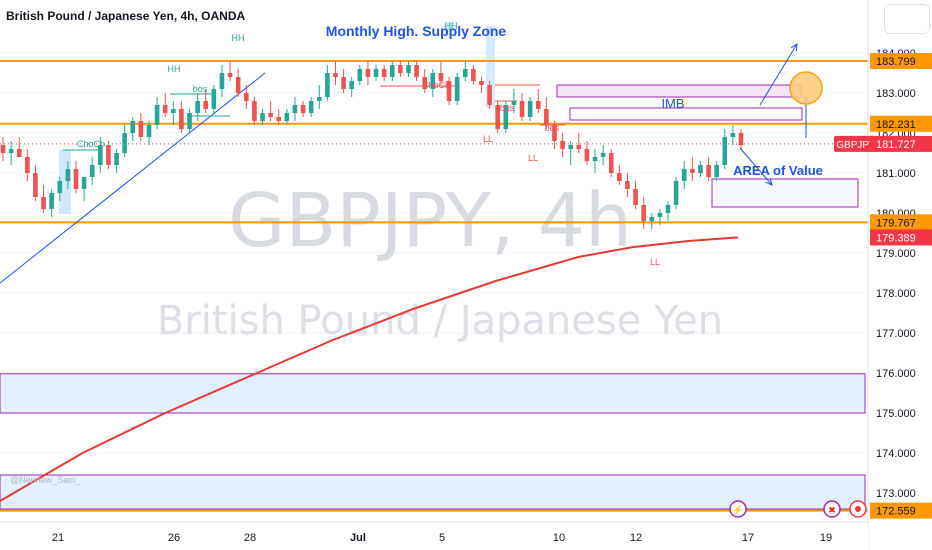 The width and height of the screenshot is (932, 550). I want to click on y-tick-label: 181.000, so click(896, 174).